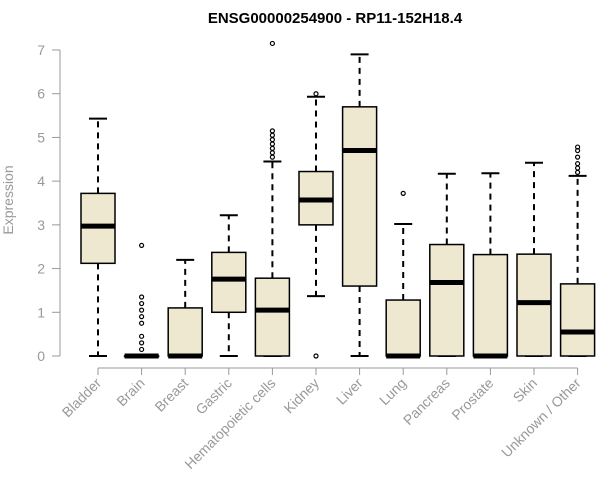  What do you see at coordinates (534, 259) in the screenshot?
I see `box-skin` at bounding box center [534, 259].